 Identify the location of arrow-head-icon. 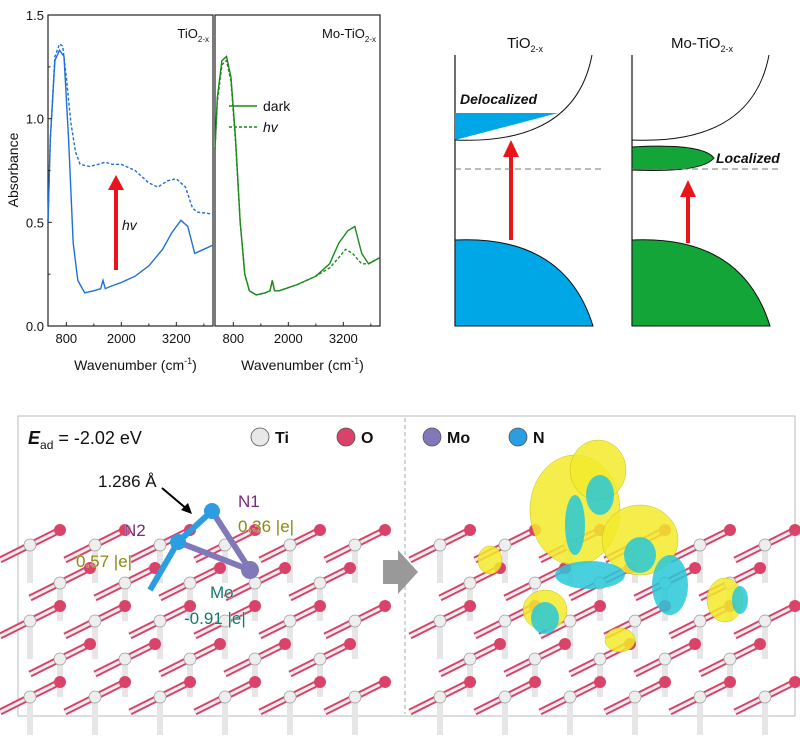
(688, 188).